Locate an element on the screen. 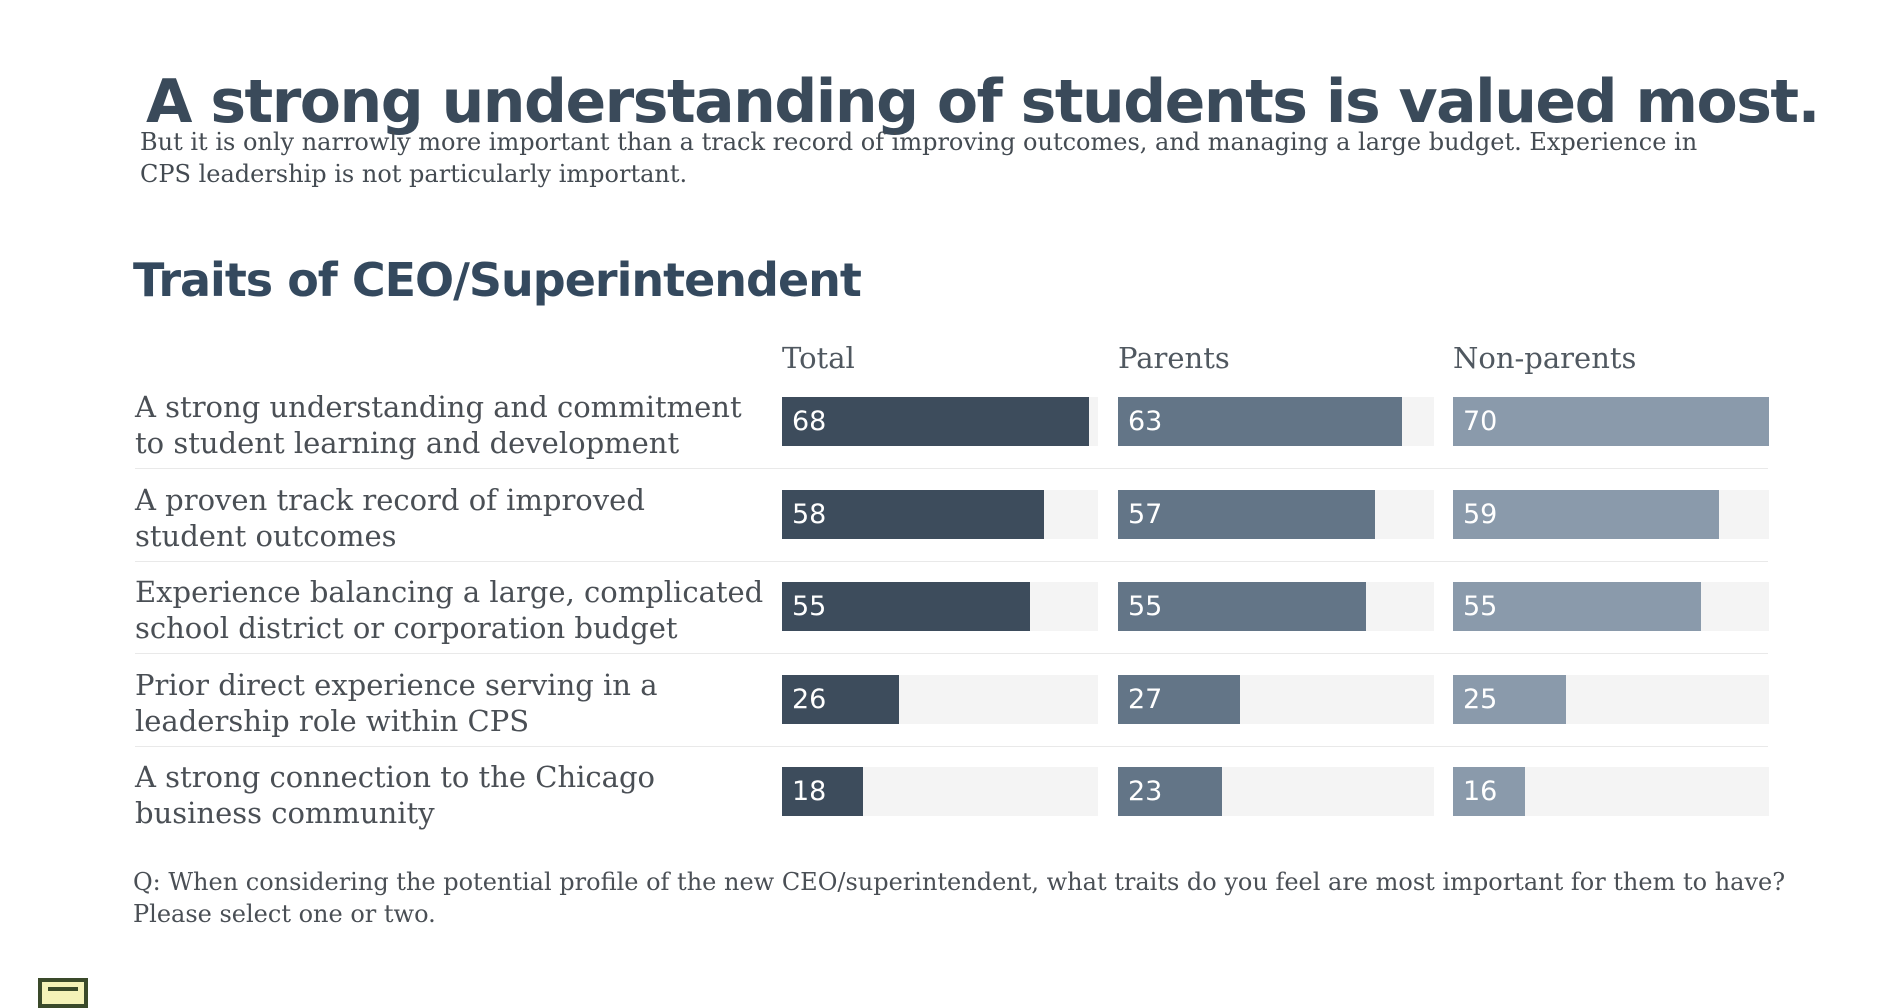 This screenshot has width=1878, height=1008. bar: 26 is located at coordinates (840, 699).